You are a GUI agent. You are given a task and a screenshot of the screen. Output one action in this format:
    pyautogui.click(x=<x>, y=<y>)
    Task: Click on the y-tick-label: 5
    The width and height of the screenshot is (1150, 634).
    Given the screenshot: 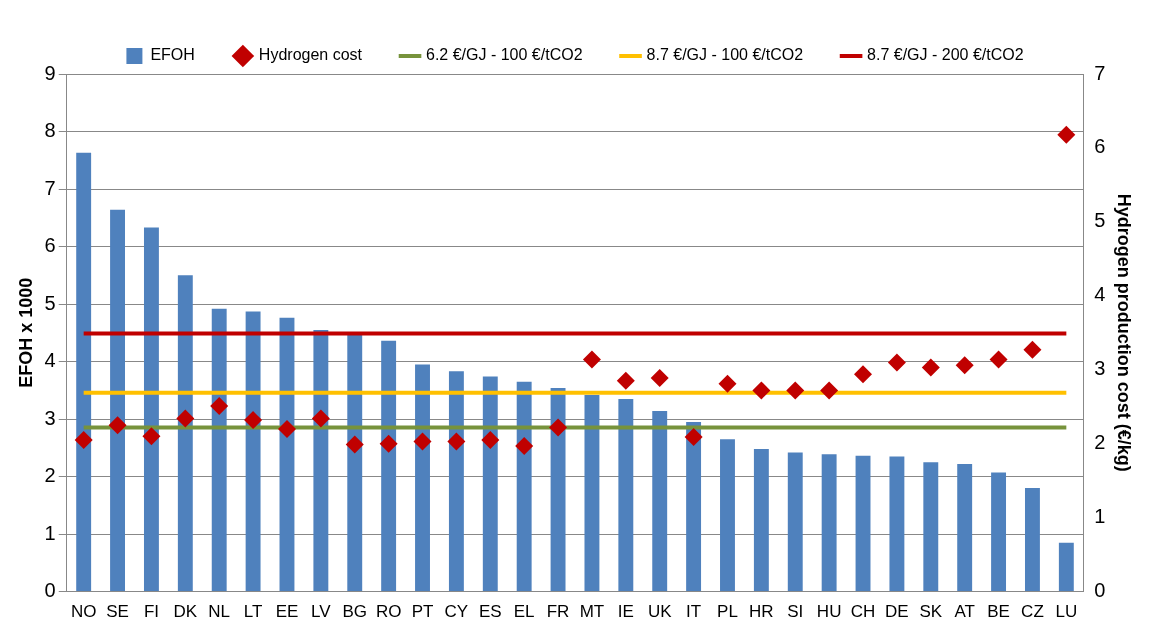 What is the action you would take?
    pyautogui.click(x=50, y=302)
    